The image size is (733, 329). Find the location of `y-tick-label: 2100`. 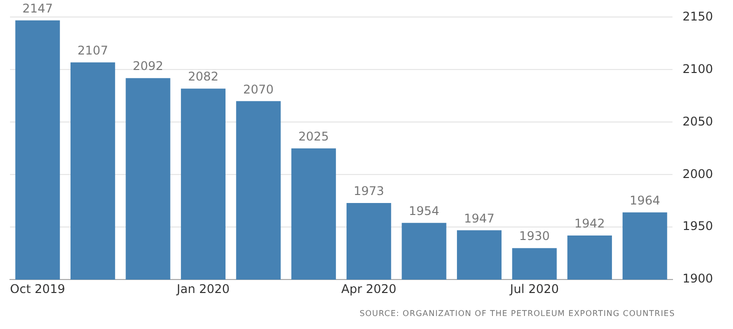

y-tick-label: 2100 is located at coordinates (698, 69).